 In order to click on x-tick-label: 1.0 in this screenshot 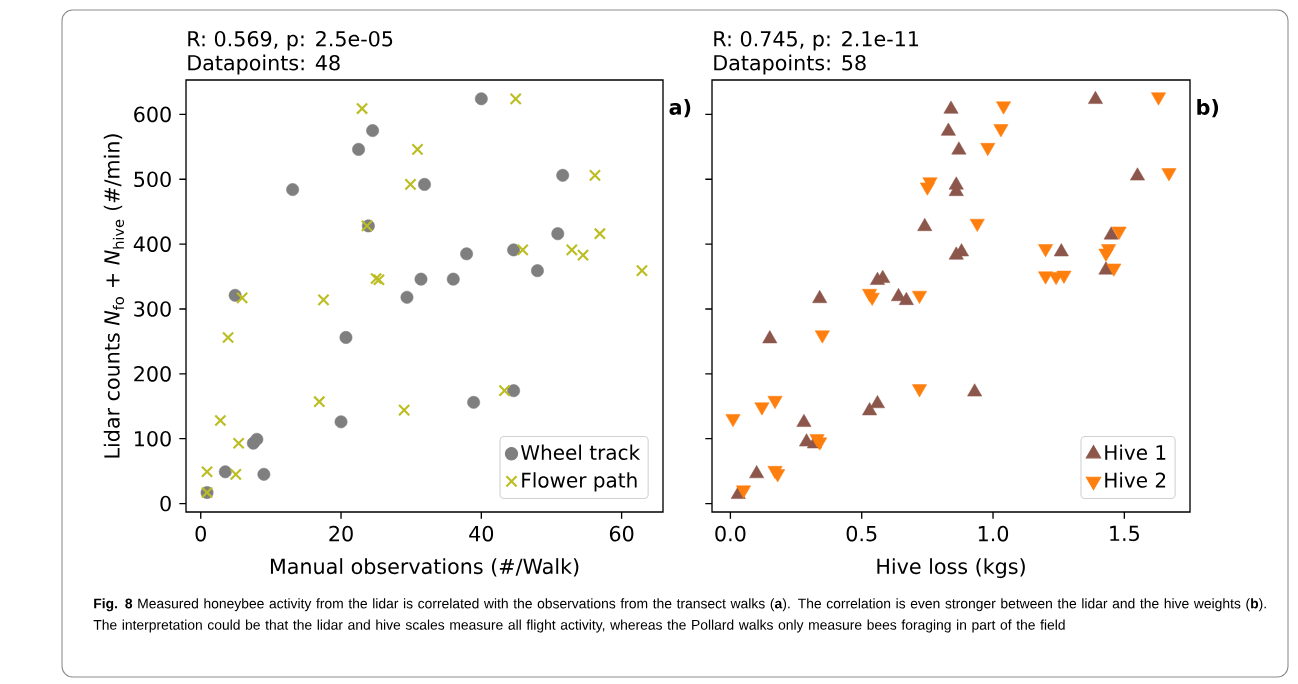, I will do `click(993, 533)`.